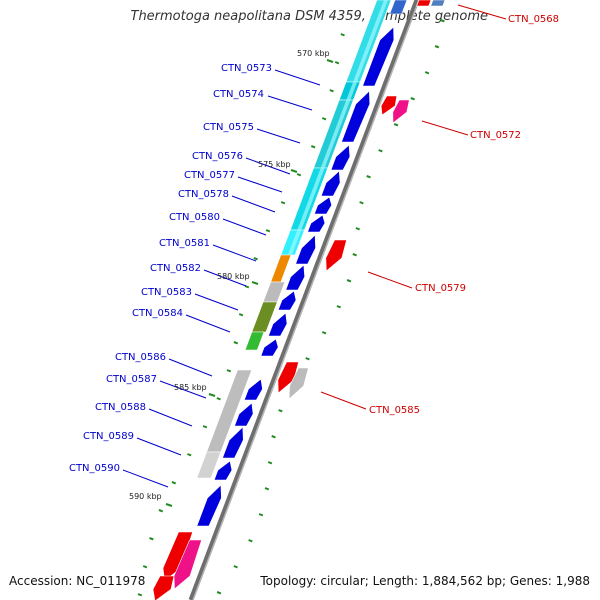 This screenshot has width=600, height=600. I want to click on scale-tick-label: 585 kbp, so click(190, 387).